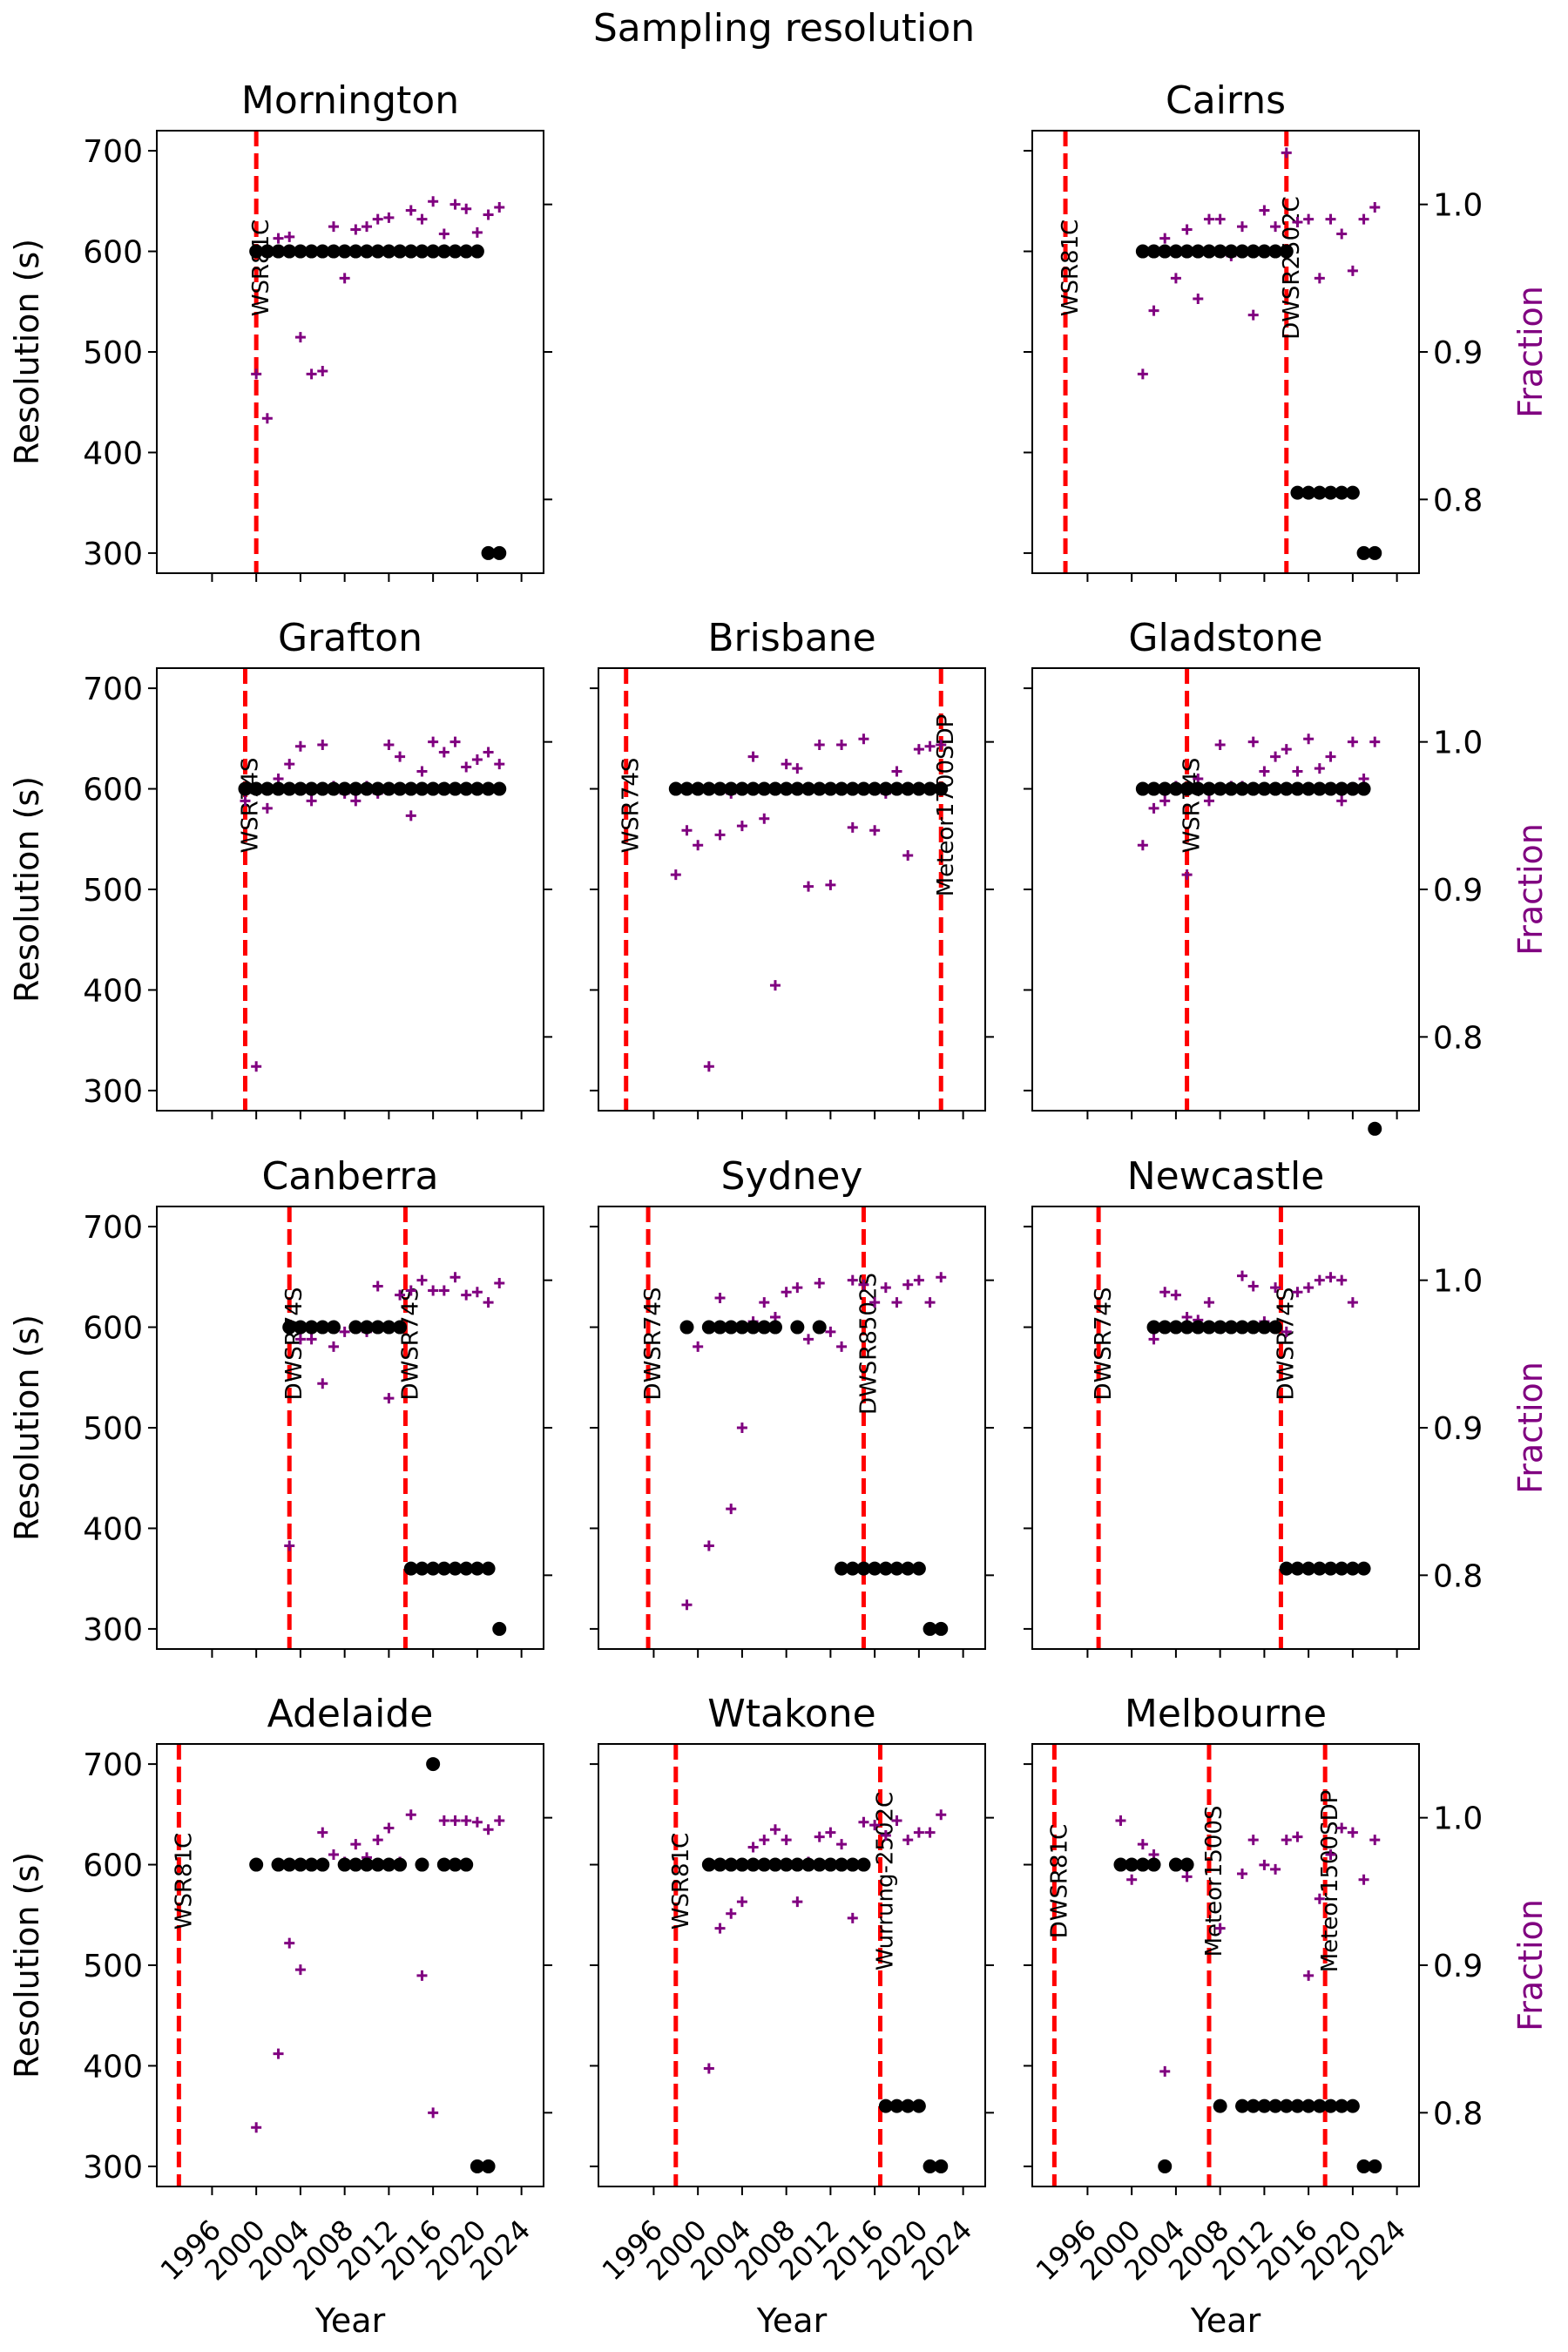 The height and width of the screenshot is (2352, 1568). I want to click on right-y-axis-label: Fraction, so click(1530, 889).